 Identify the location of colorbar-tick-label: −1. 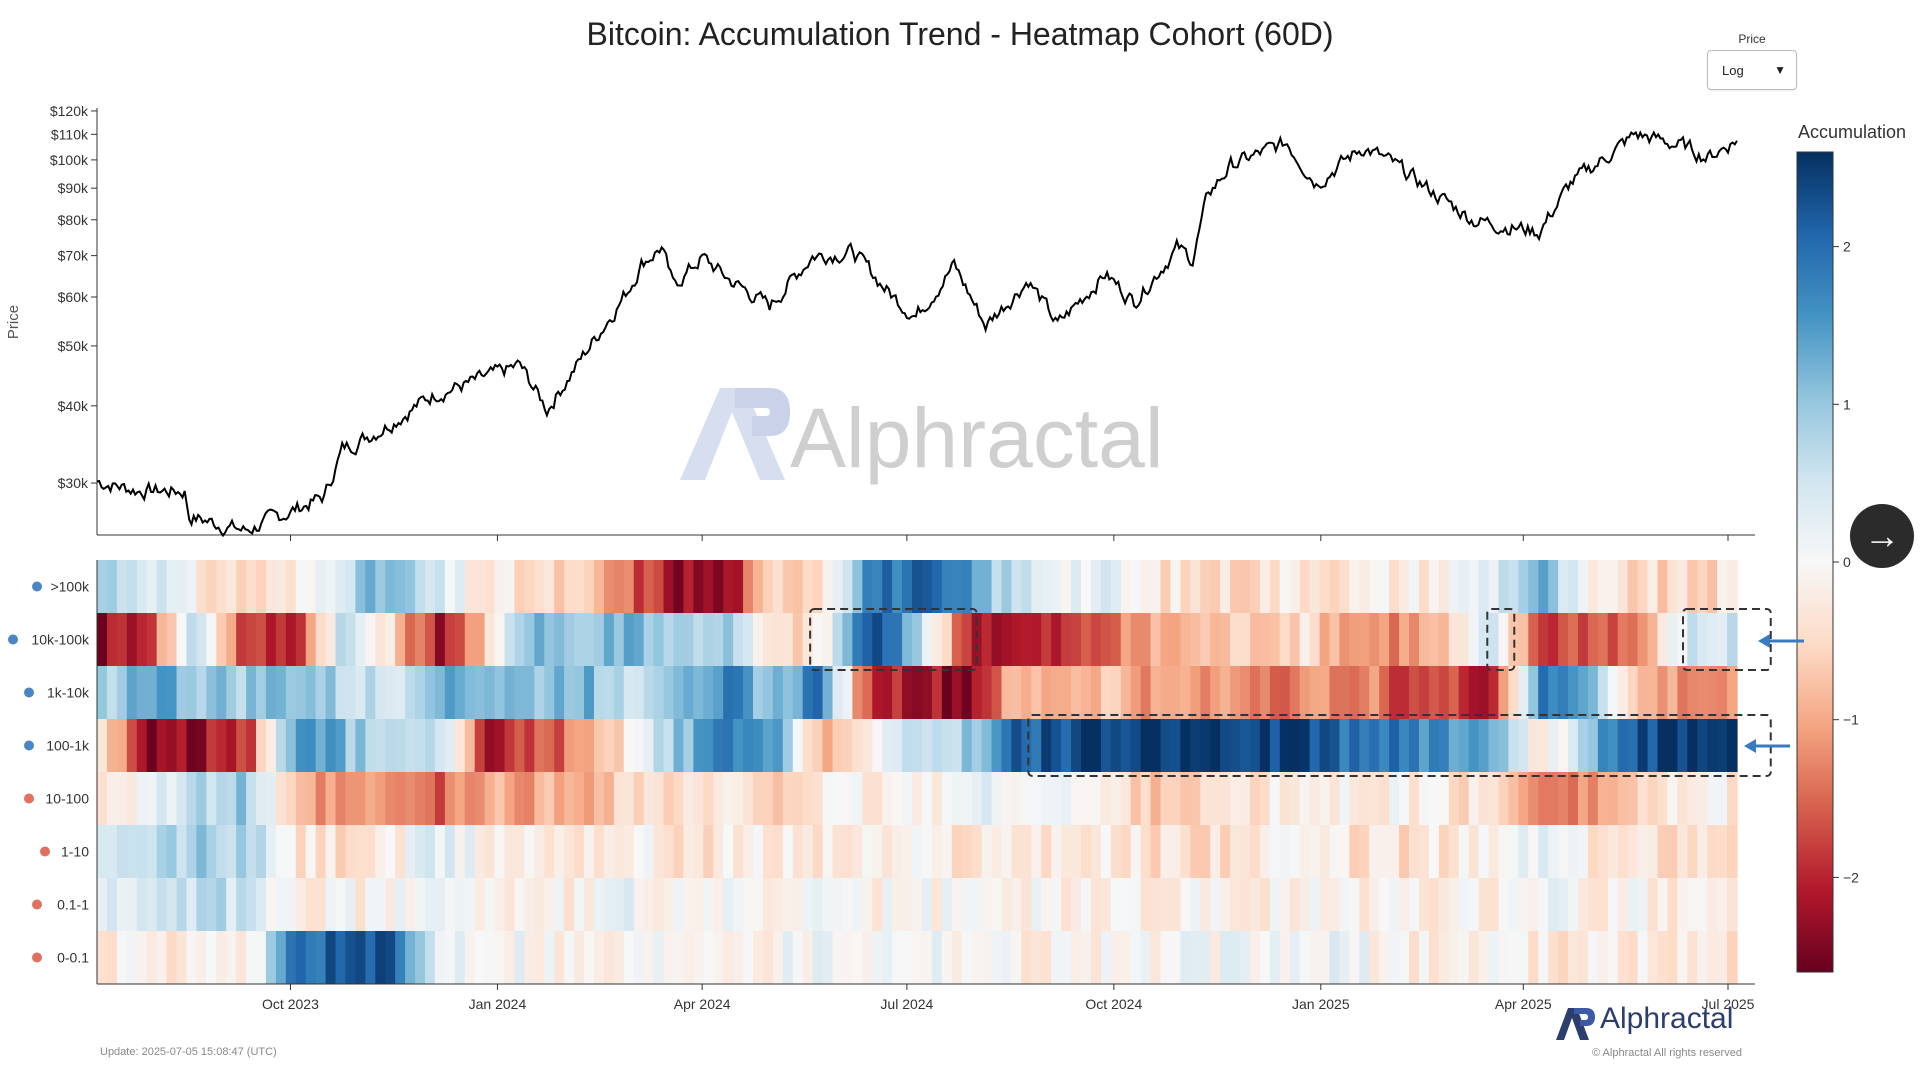
(1851, 720).